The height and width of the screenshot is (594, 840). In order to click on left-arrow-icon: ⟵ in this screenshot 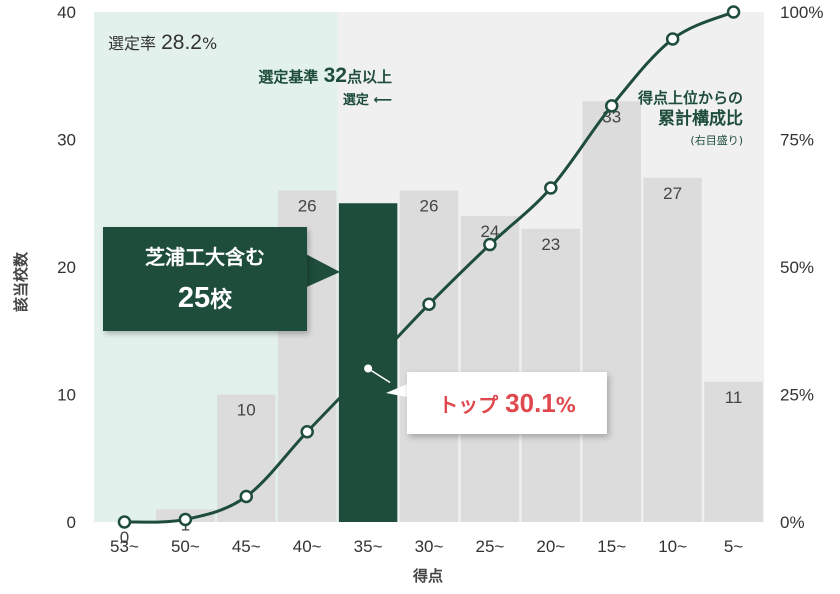, I will do `click(382, 100)`.